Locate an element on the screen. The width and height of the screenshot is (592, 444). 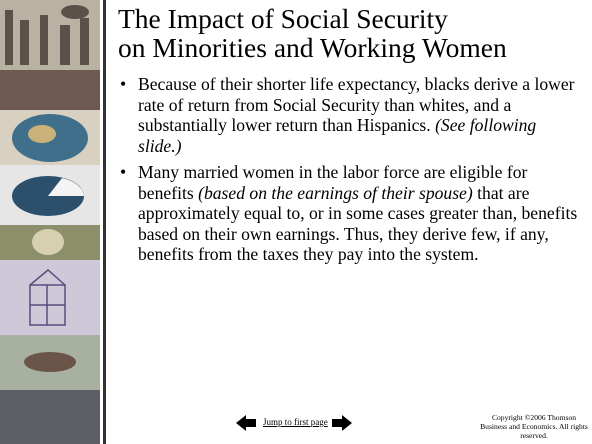
next-arrow is located at coordinates (342, 423).